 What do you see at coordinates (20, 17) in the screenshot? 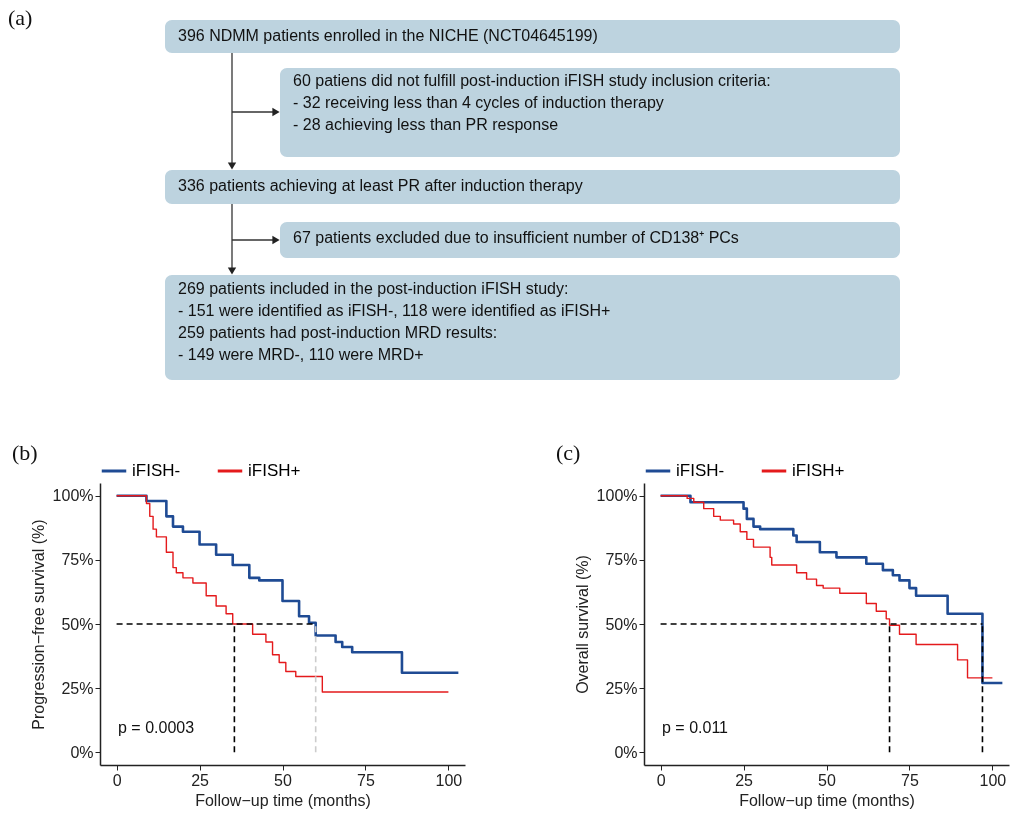
I see `text: (a)` at bounding box center [20, 17].